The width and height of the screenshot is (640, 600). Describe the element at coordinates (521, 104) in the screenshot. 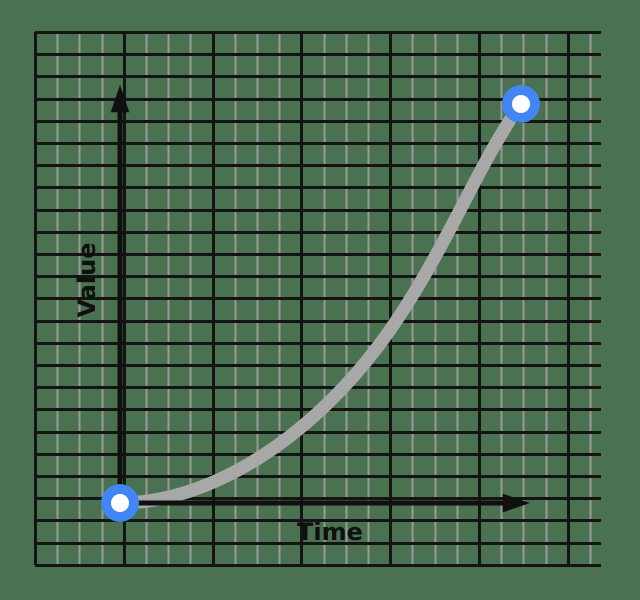

I see `end-point-marker-center` at that location.